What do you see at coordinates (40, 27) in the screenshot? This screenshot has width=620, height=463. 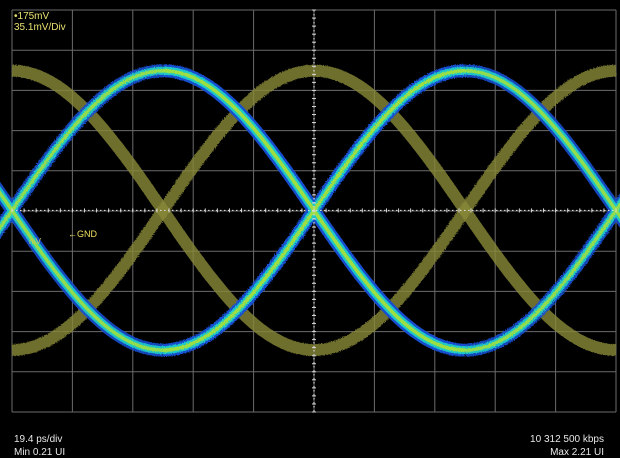 I see `vertical-scale-label: 35.1mV/Div` at bounding box center [40, 27].